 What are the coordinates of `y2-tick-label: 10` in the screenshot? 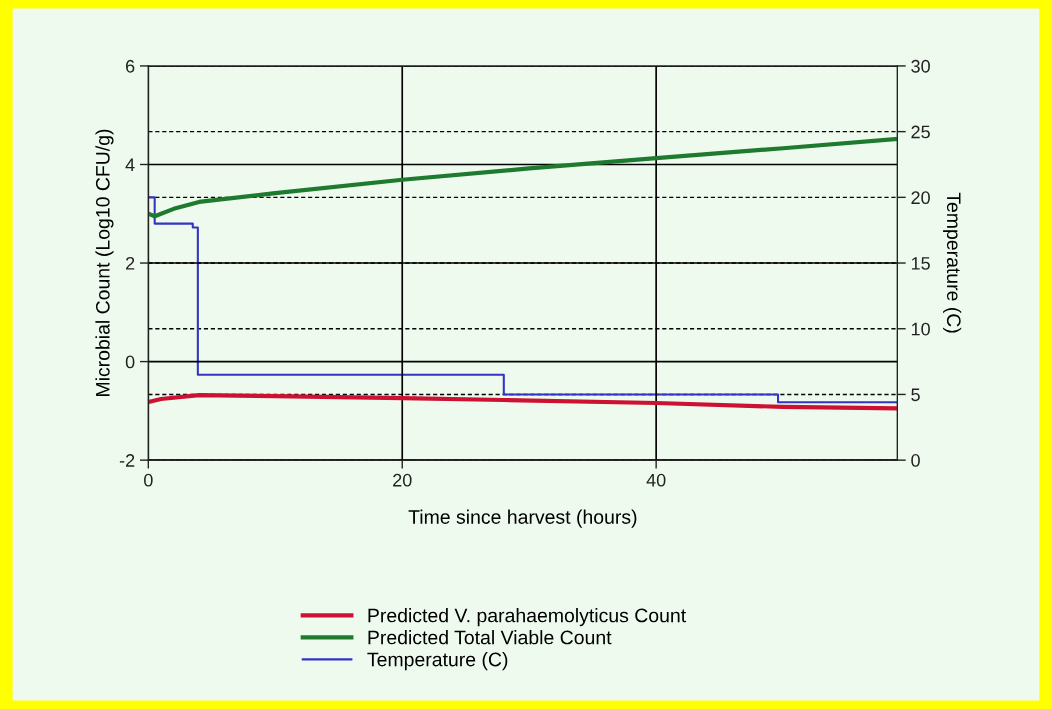 It's located at (920, 329).